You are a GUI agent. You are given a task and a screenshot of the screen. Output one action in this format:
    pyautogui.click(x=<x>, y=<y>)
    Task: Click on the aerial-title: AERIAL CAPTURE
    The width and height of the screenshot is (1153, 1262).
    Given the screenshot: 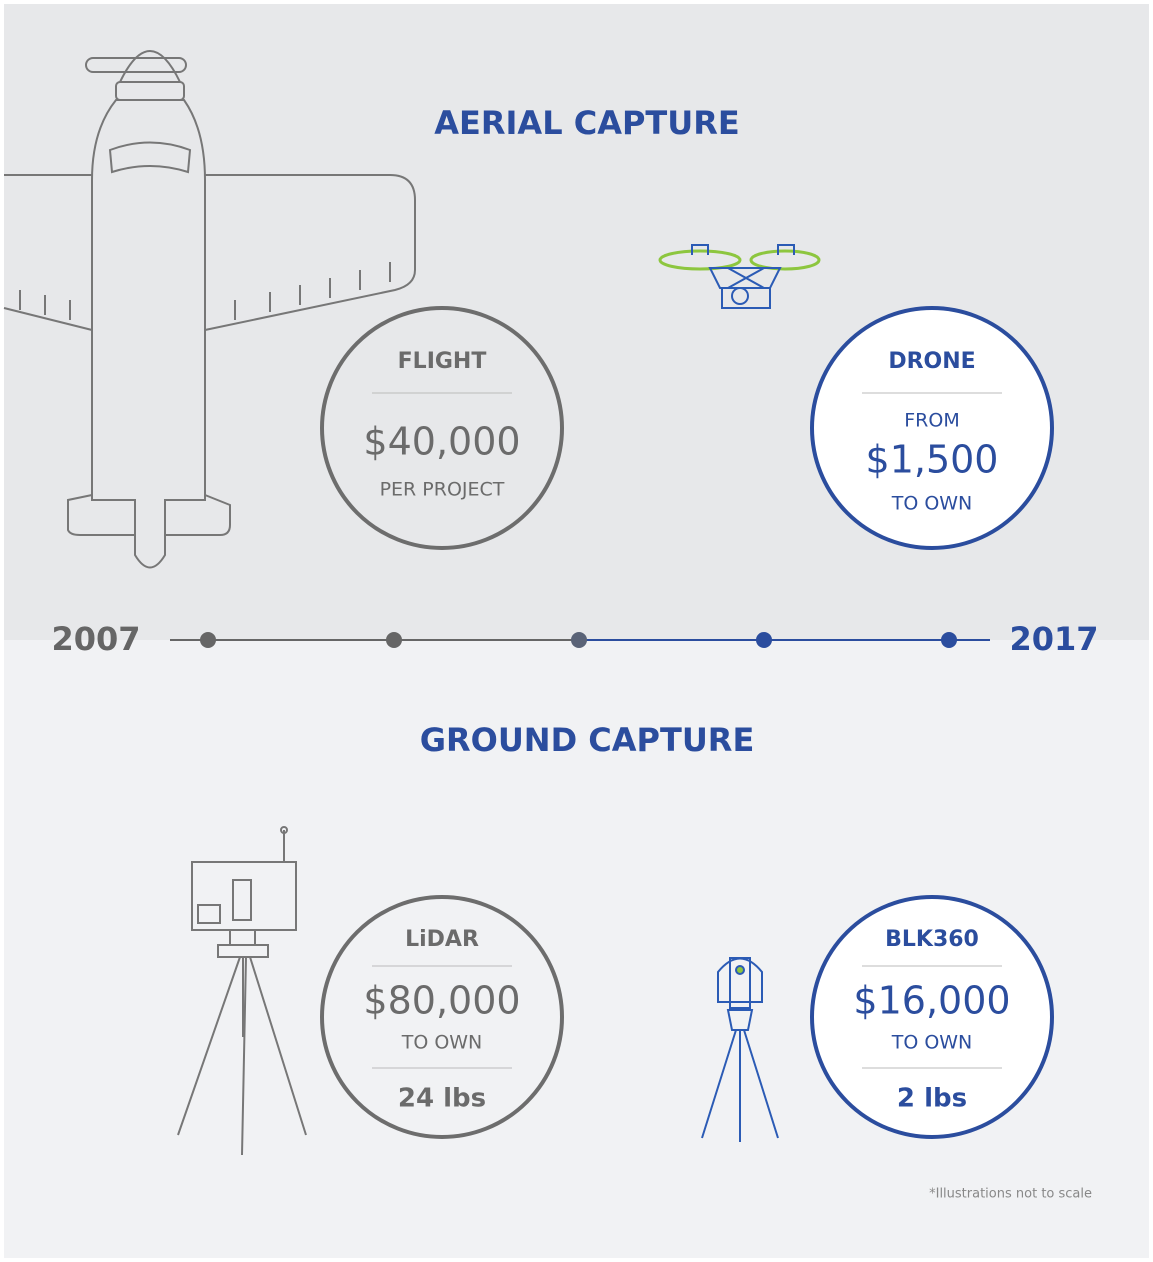 What is the action you would take?
    pyautogui.click(x=586, y=123)
    